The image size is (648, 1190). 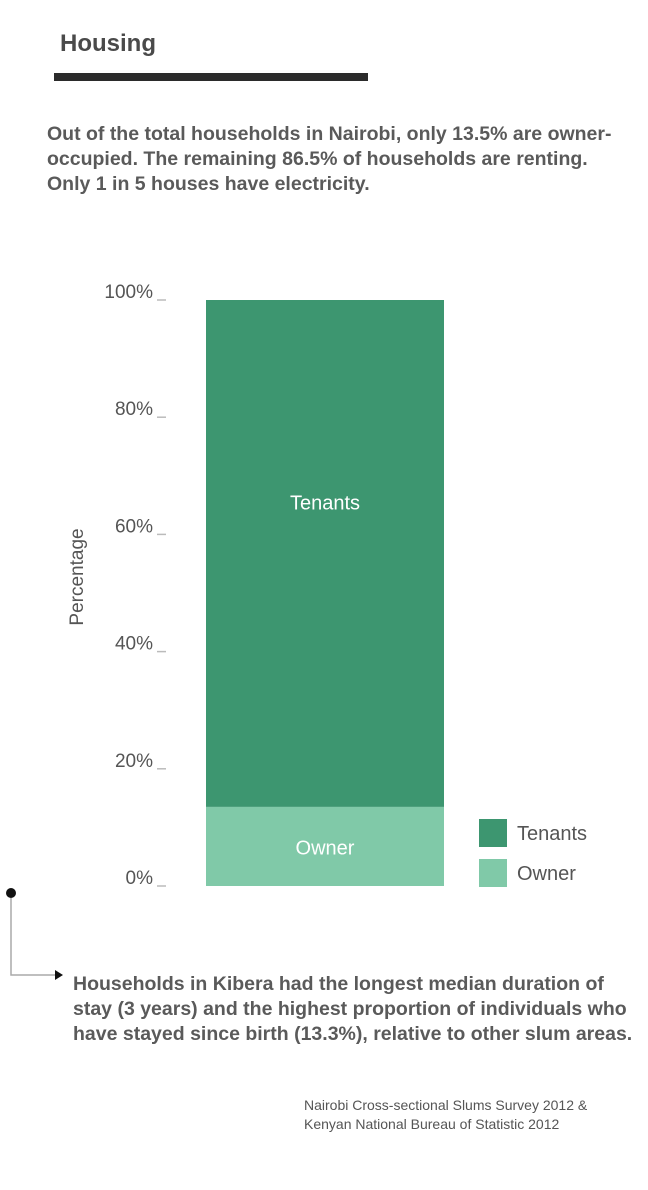 I want to click on bar-segment-owner, so click(x=325, y=846).